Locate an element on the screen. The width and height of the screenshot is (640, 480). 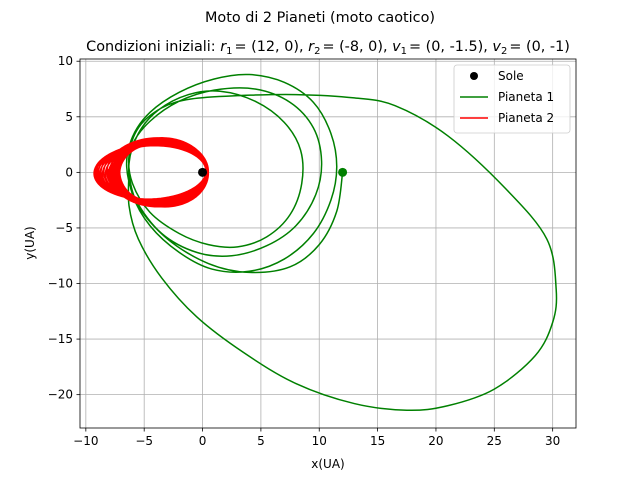
y-tick-label: −5 is located at coordinates (64, 228).